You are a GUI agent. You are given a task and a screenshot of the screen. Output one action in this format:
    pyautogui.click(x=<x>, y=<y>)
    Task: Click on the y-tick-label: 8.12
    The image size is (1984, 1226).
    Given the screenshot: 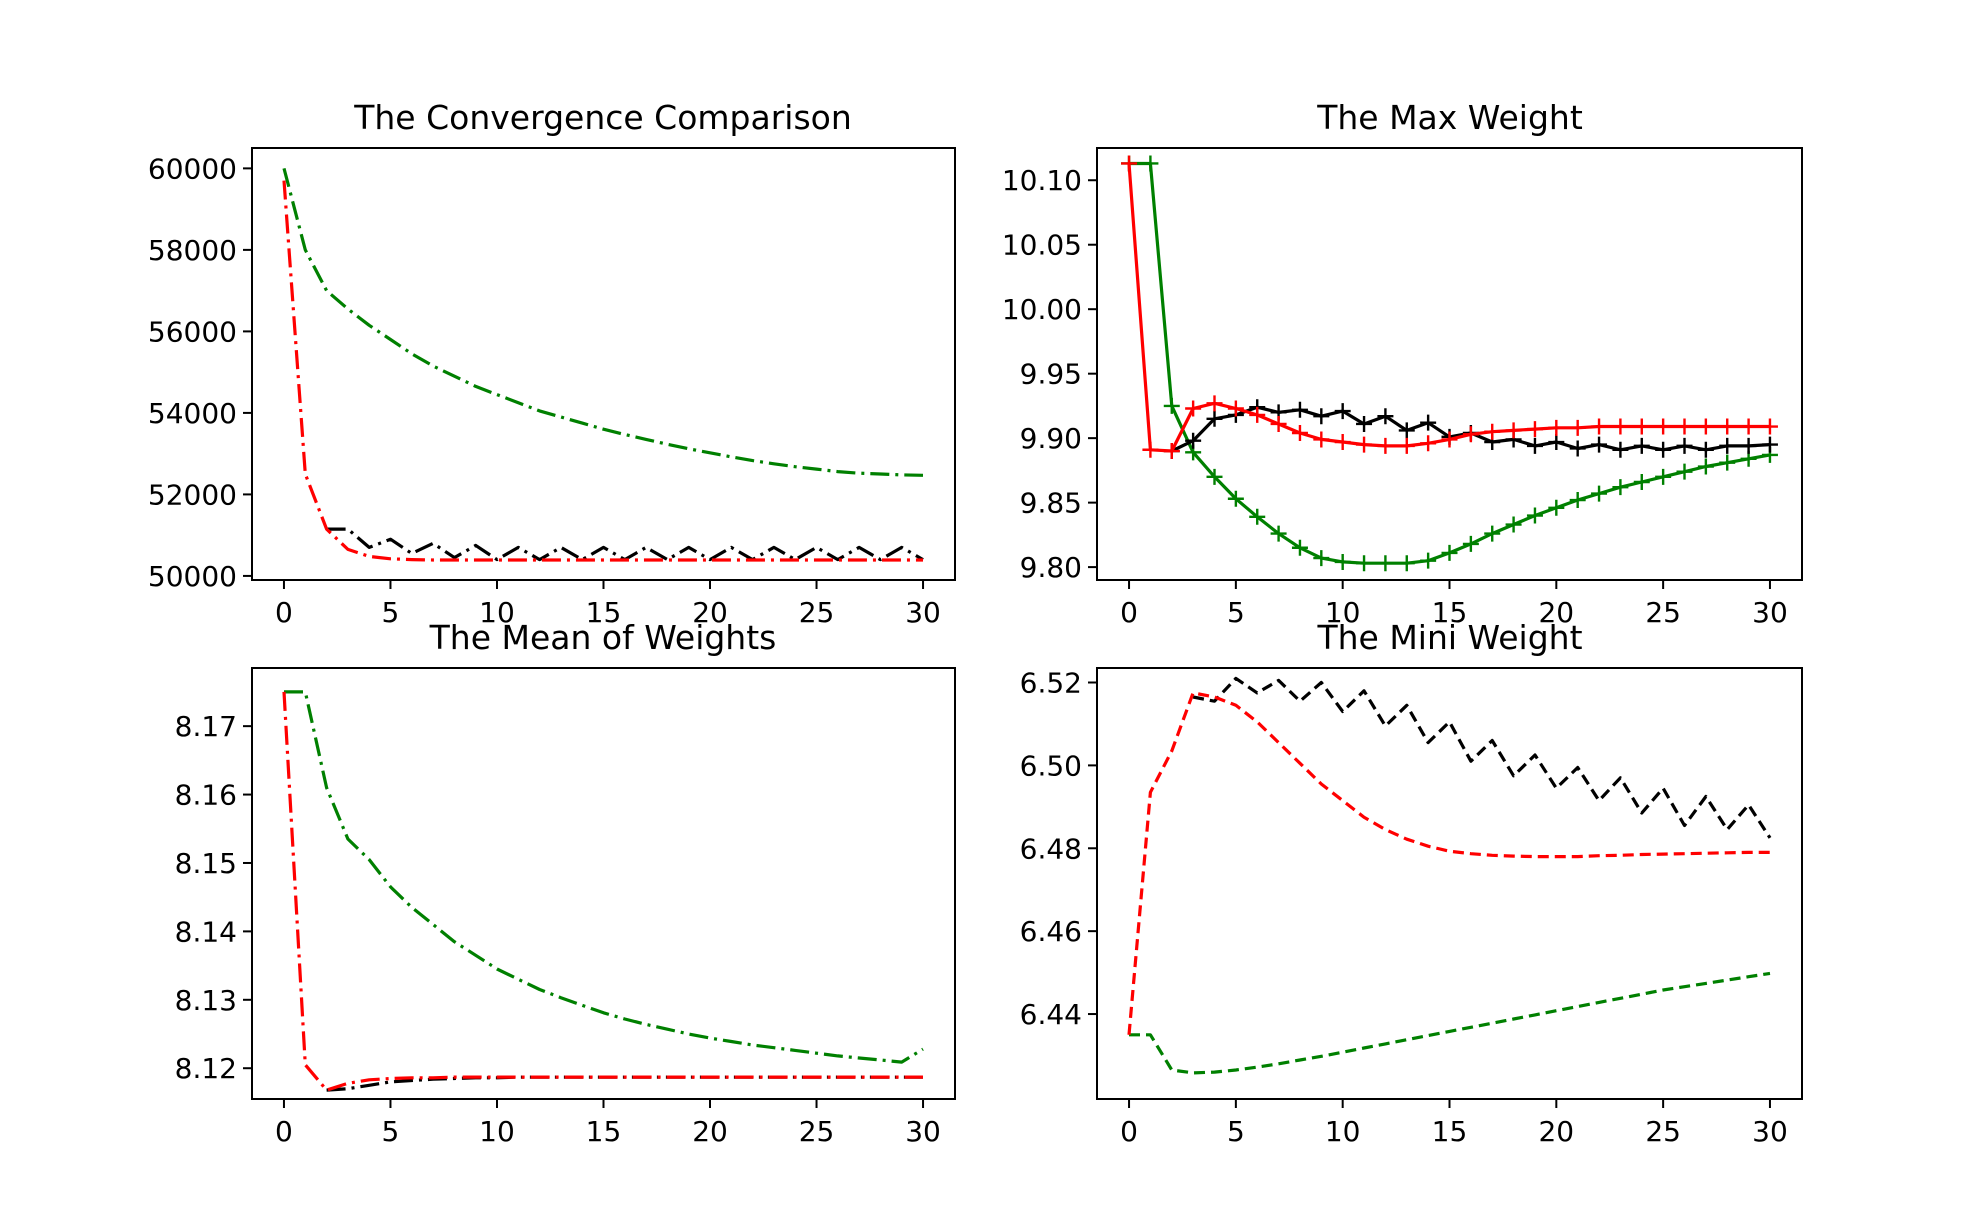 What is the action you would take?
    pyautogui.click(x=206, y=1068)
    